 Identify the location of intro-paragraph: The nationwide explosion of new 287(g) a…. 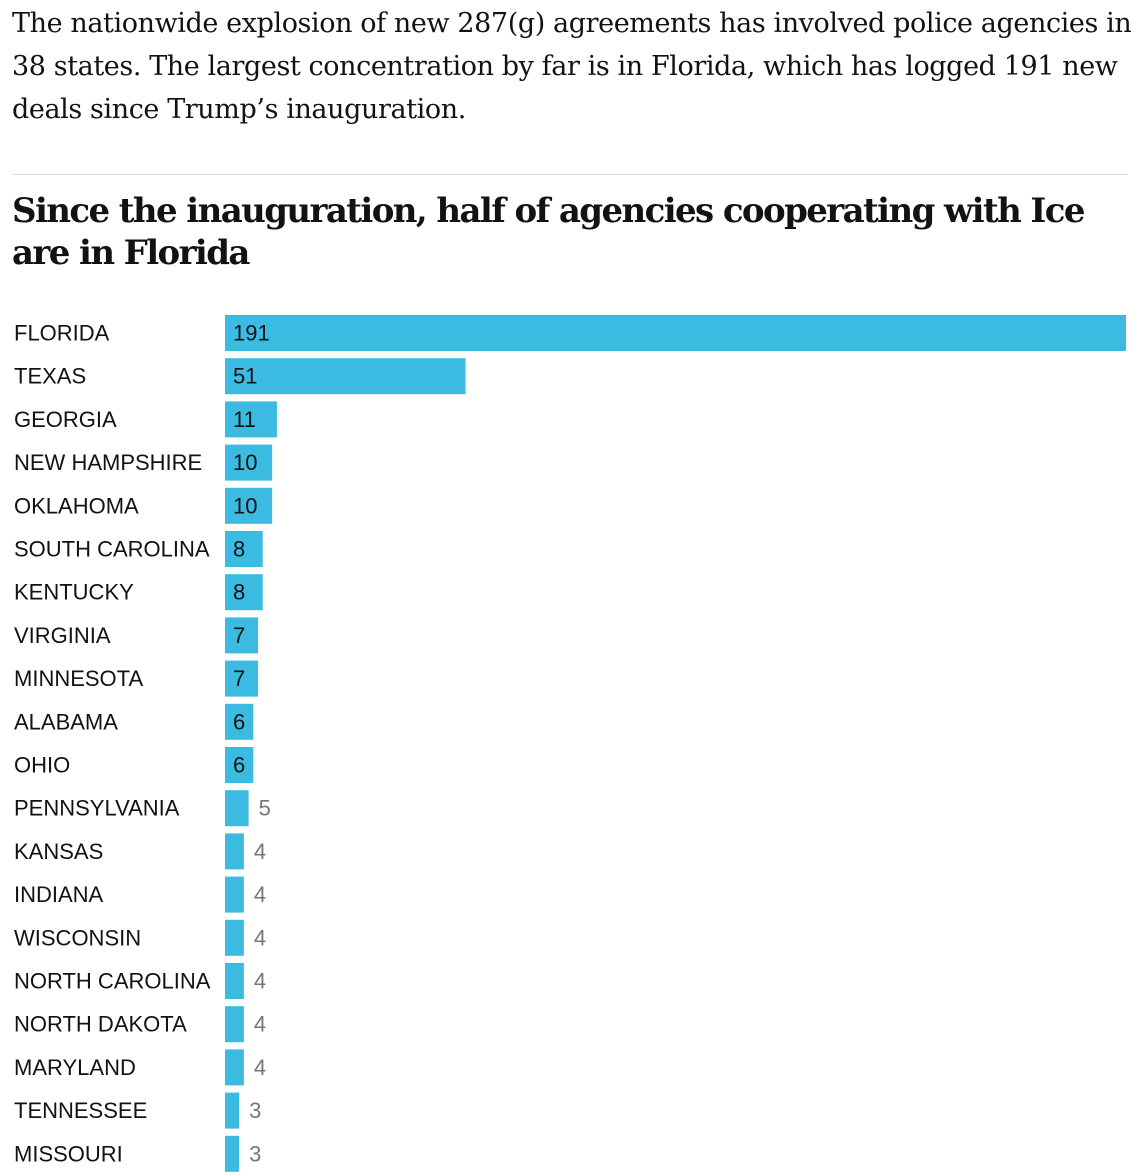
(572, 66).